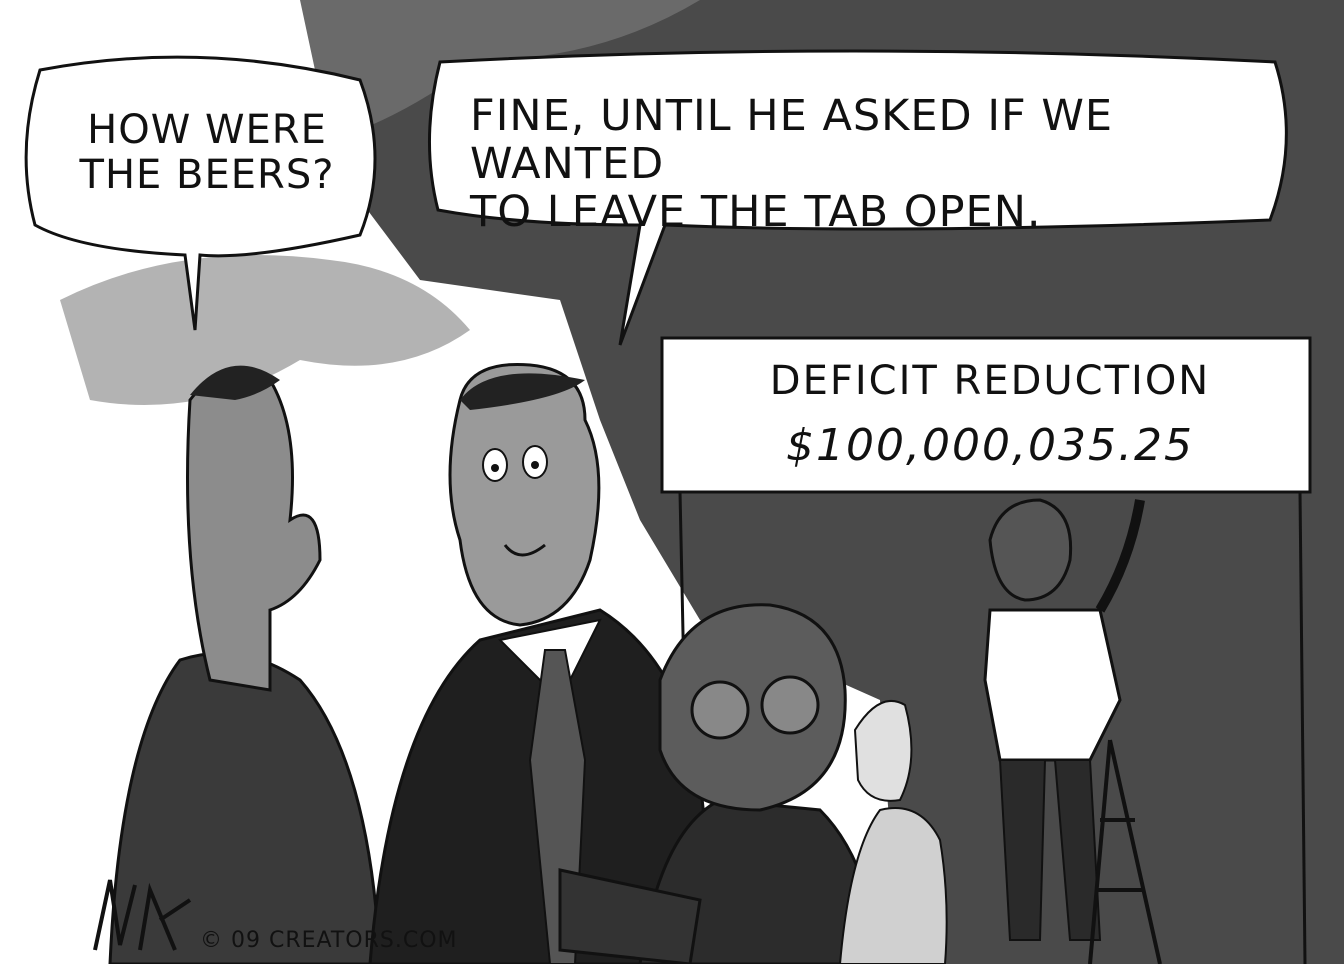 This screenshot has width=1344, height=964. What do you see at coordinates (990, 381) in the screenshot?
I see `sign-title: DEFICIT REDUCTION` at bounding box center [990, 381].